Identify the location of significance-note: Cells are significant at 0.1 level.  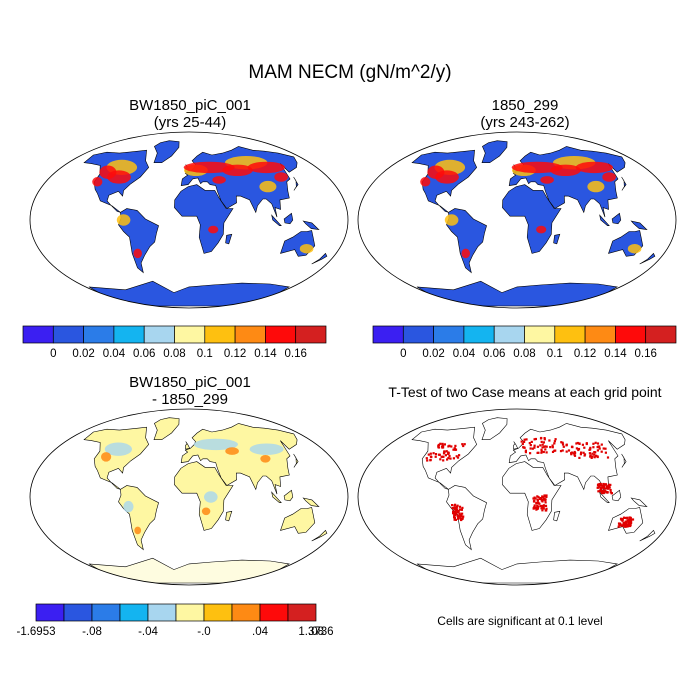
(520, 621).